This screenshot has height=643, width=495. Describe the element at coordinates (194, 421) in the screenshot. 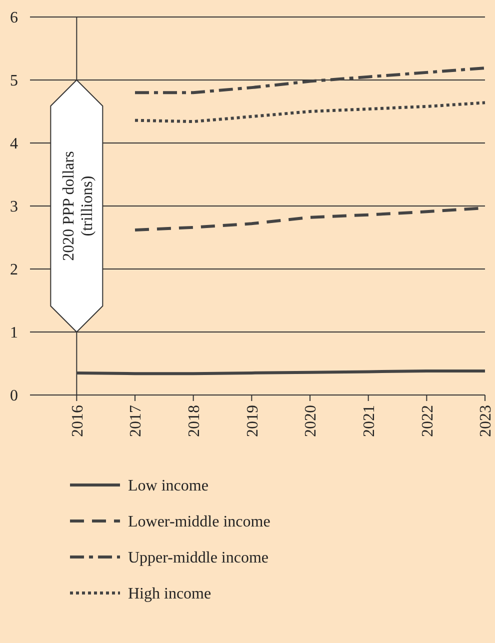

I see `x-tick-label: 2018` at that location.